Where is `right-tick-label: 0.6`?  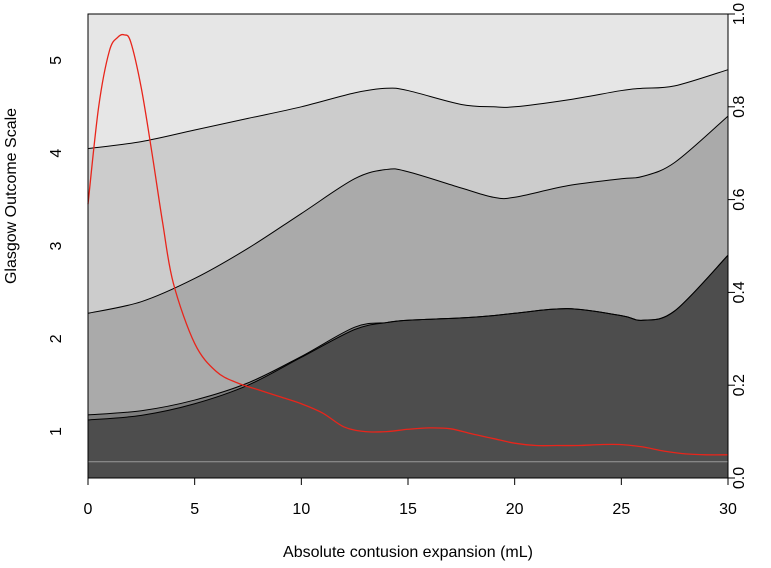 right-tick-label: 0.6 is located at coordinates (739, 199).